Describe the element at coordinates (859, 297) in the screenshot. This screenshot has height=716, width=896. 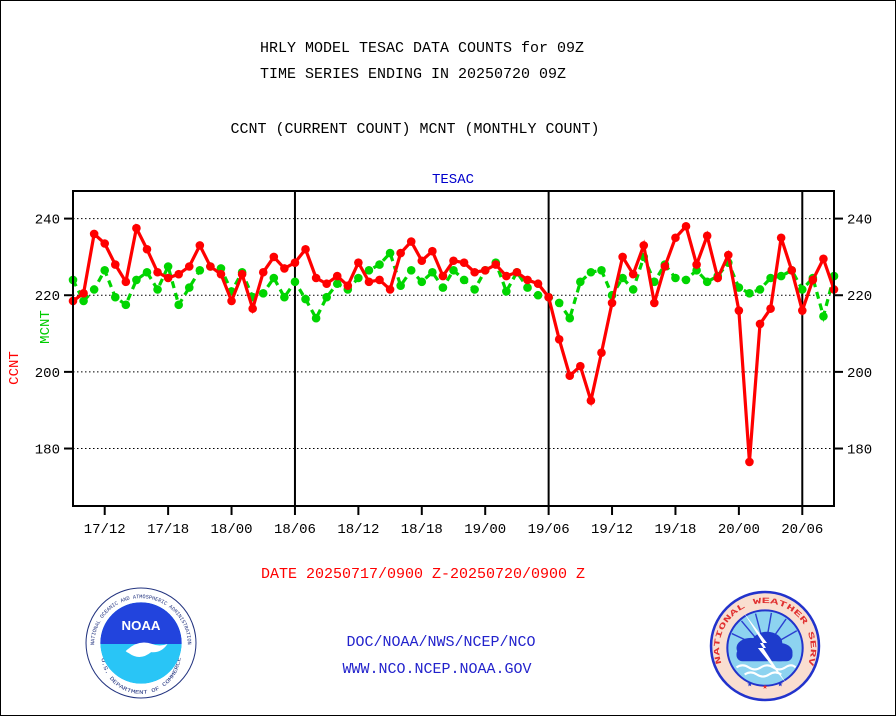
I see `y-tick-label-right-220: 220` at that location.